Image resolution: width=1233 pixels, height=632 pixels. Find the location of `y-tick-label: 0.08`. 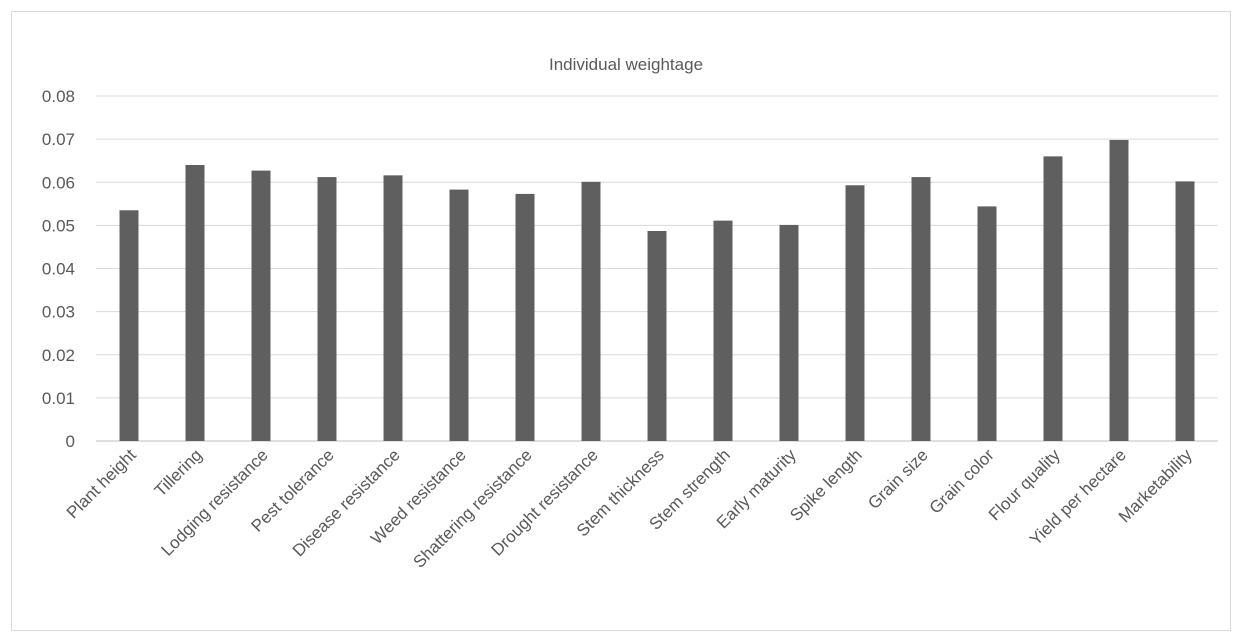

y-tick-label: 0.08 is located at coordinates (58, 96).